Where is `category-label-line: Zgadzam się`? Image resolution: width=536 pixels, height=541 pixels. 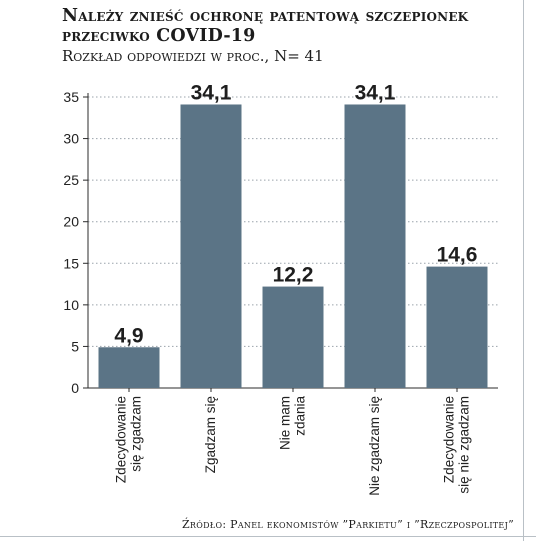
category-label-line: Zgadzam się is located at coordinates (210, 434).